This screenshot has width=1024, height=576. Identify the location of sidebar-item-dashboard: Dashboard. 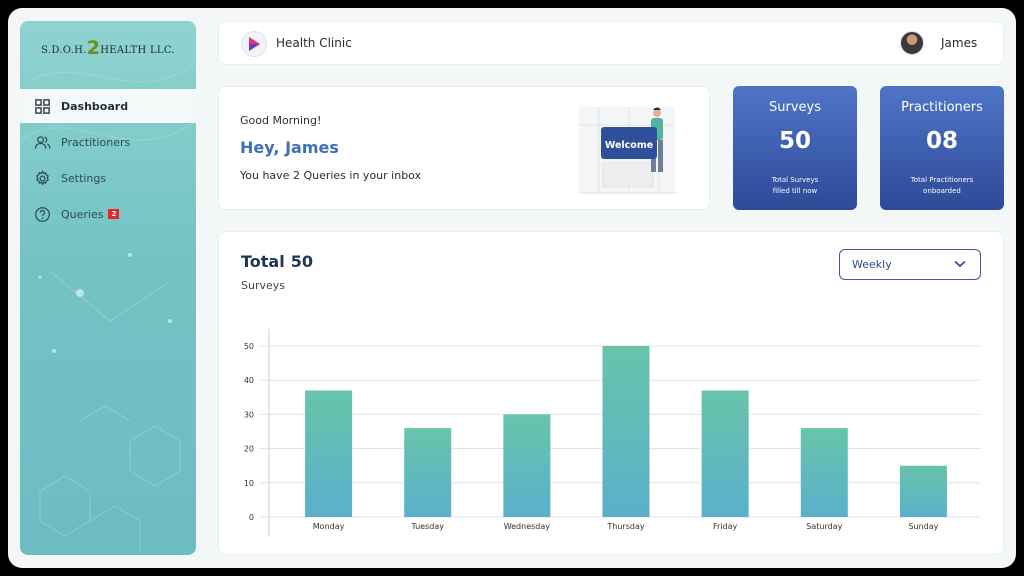
(108, 106).